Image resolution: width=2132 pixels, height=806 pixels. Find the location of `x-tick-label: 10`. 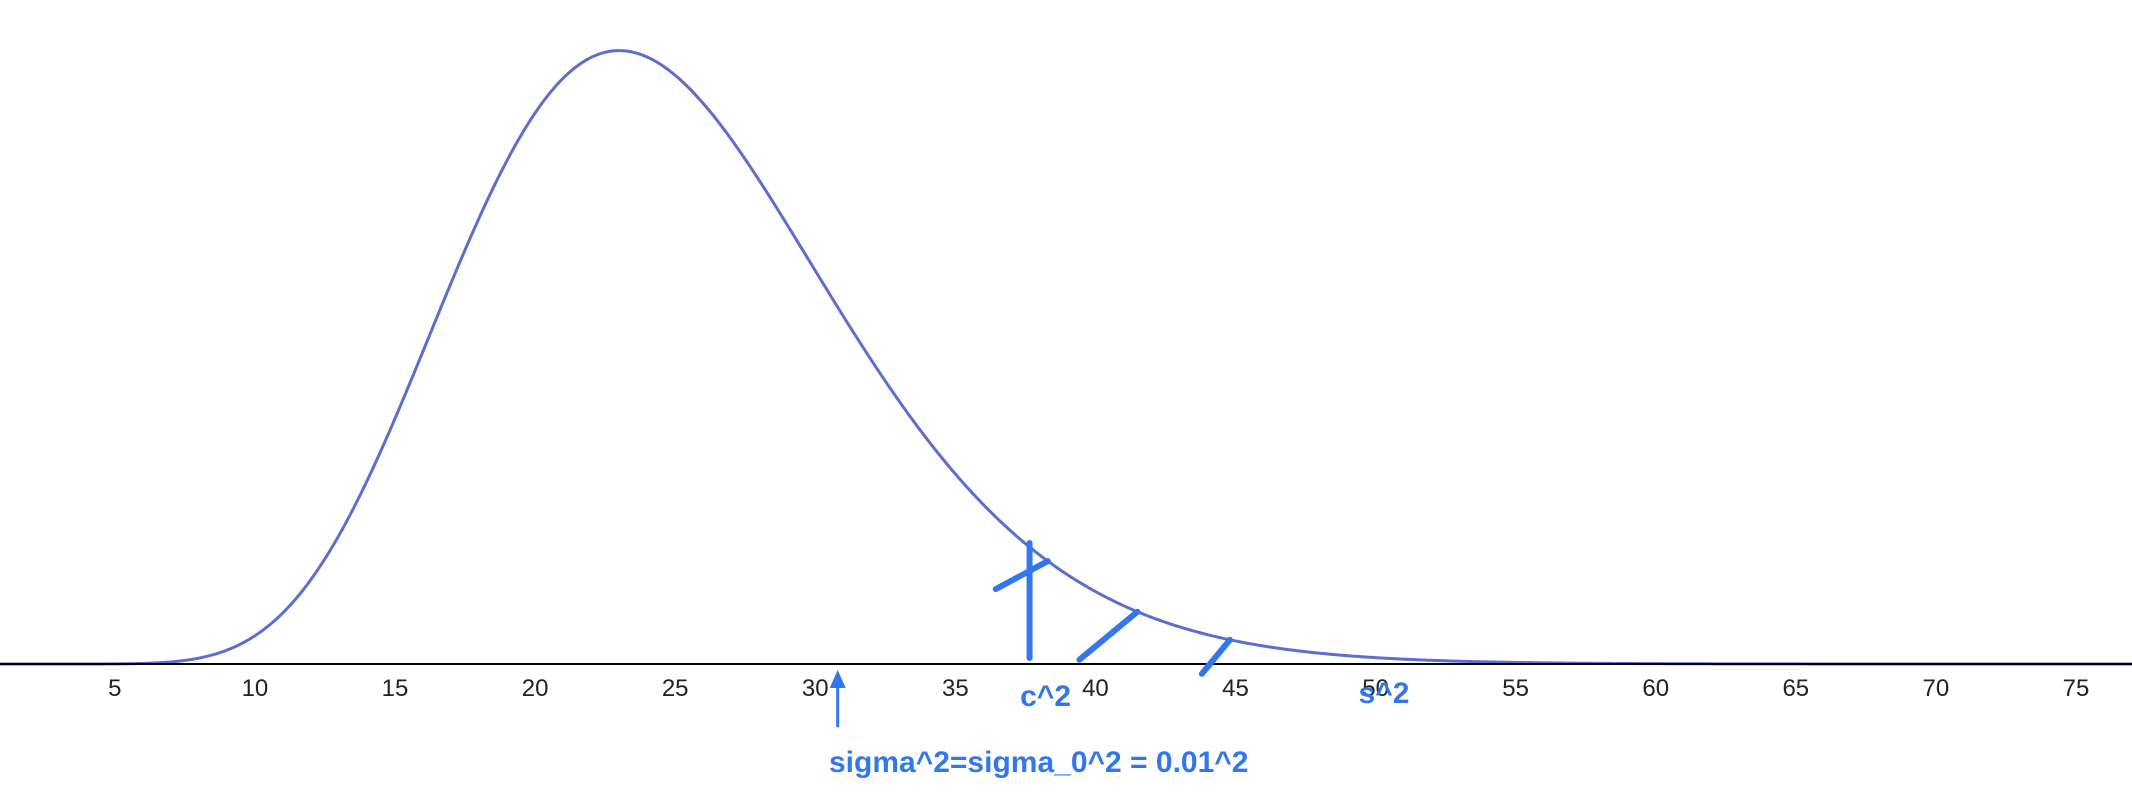

x-tick-label: 10 is located at coordinates (255, 688).